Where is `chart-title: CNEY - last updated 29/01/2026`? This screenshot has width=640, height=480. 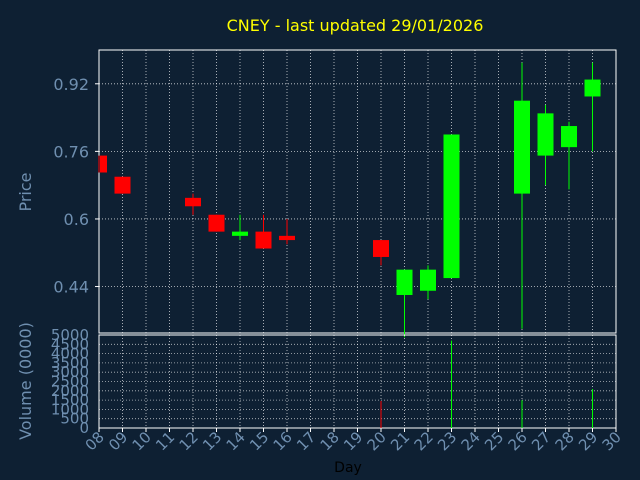
chart-title: CNEY - last updated 29/01/2026 is located at coordinates (355, 25).